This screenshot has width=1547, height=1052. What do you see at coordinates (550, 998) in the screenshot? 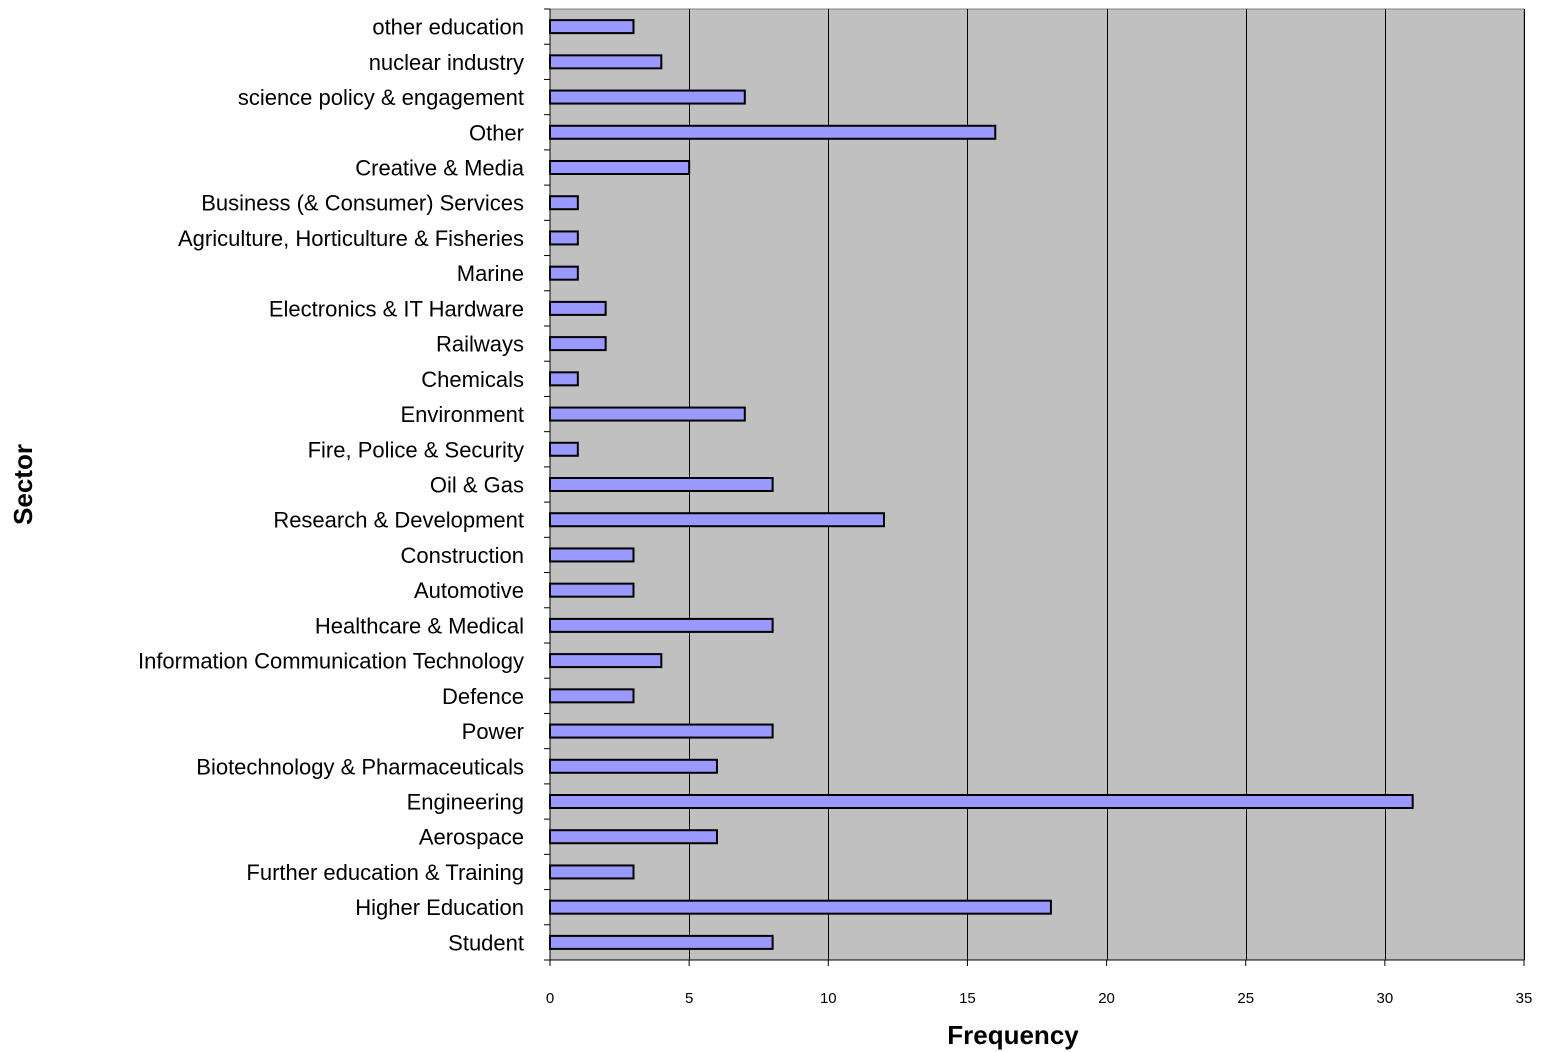
I see `x-tick-label-0: 0` at bounding box center [550, 998].